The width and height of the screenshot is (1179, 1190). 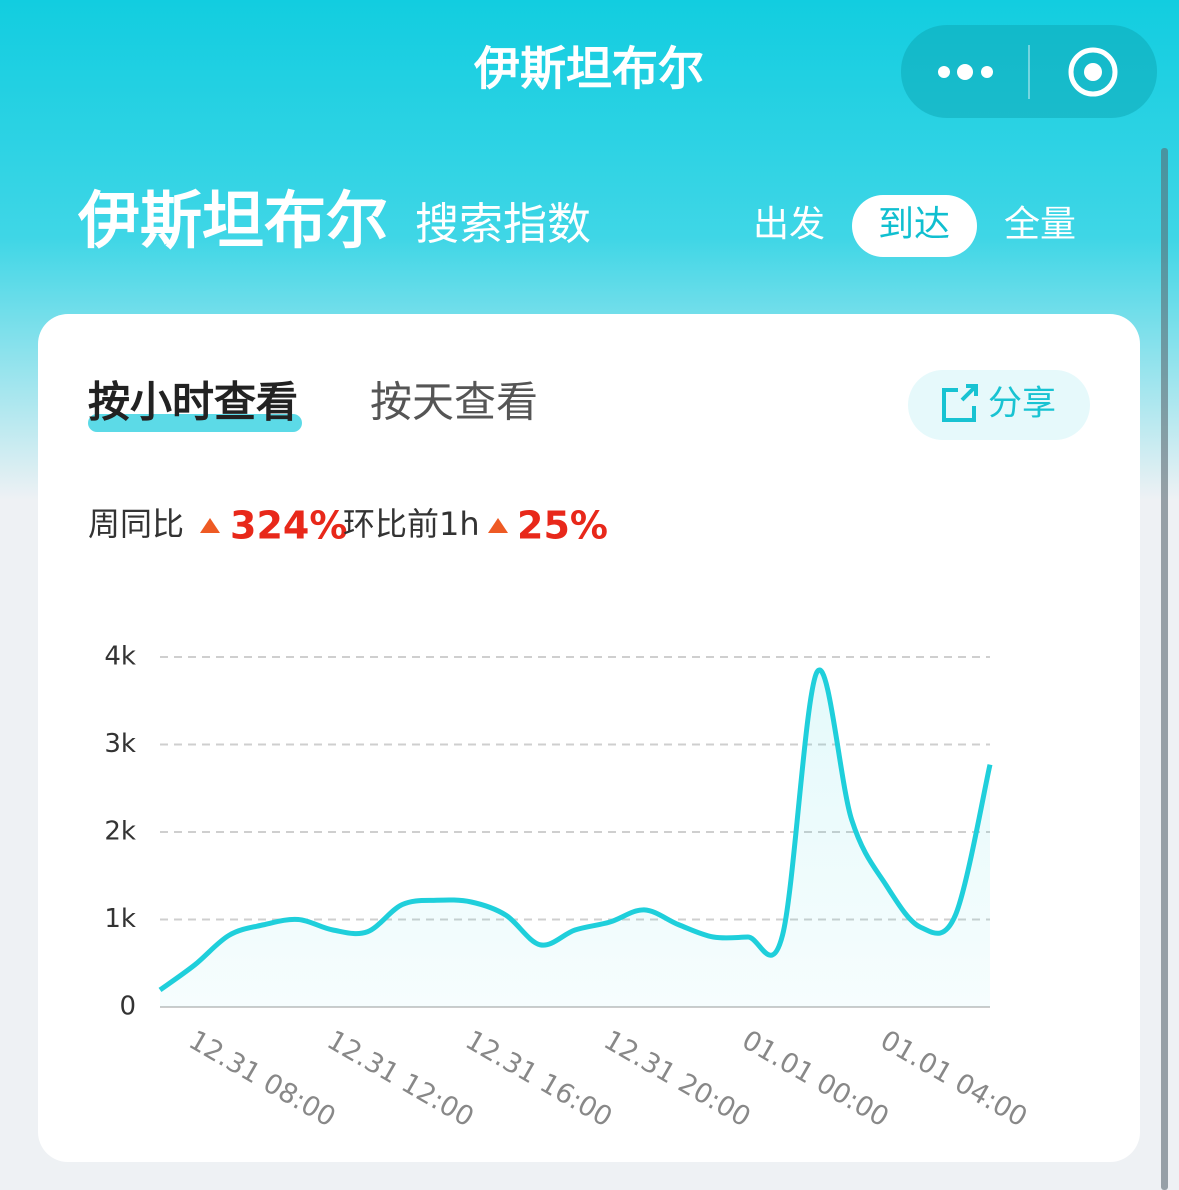 What do you see at coordinates (588, 69) in the screenshot?
I see `nav-title: 伊斯坦布尔` at bounding box center [588, 69].